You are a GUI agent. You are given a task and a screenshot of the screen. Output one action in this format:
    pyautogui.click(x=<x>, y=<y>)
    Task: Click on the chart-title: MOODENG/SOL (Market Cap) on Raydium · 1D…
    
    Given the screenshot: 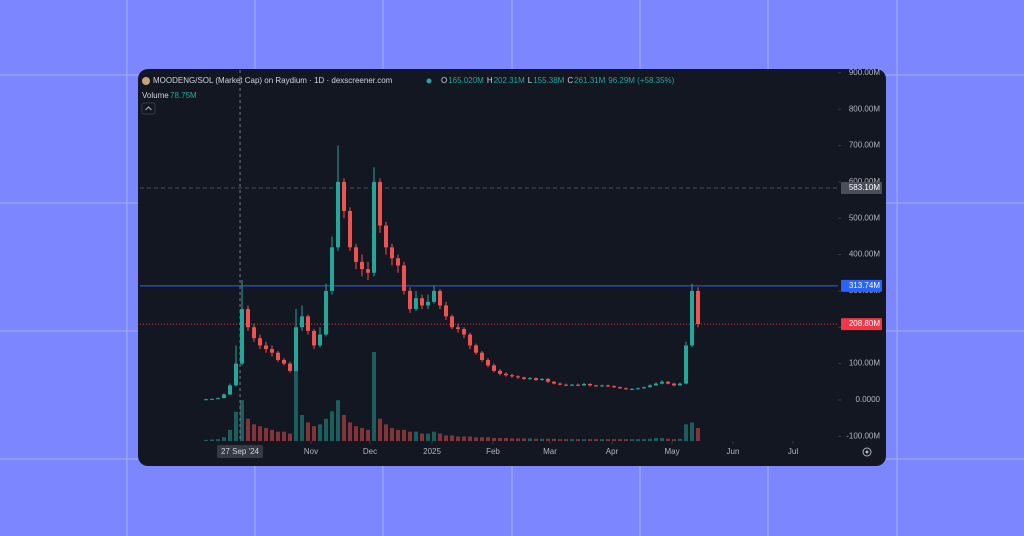 What is the action you would take?
    pyautogui.click(x=273, y=80)
    